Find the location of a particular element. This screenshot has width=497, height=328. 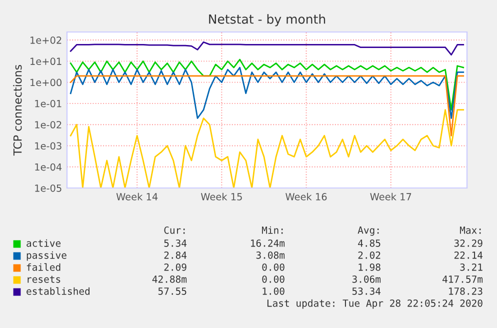

y-axis-title: TCP connections is located at coordinates (17, 110).